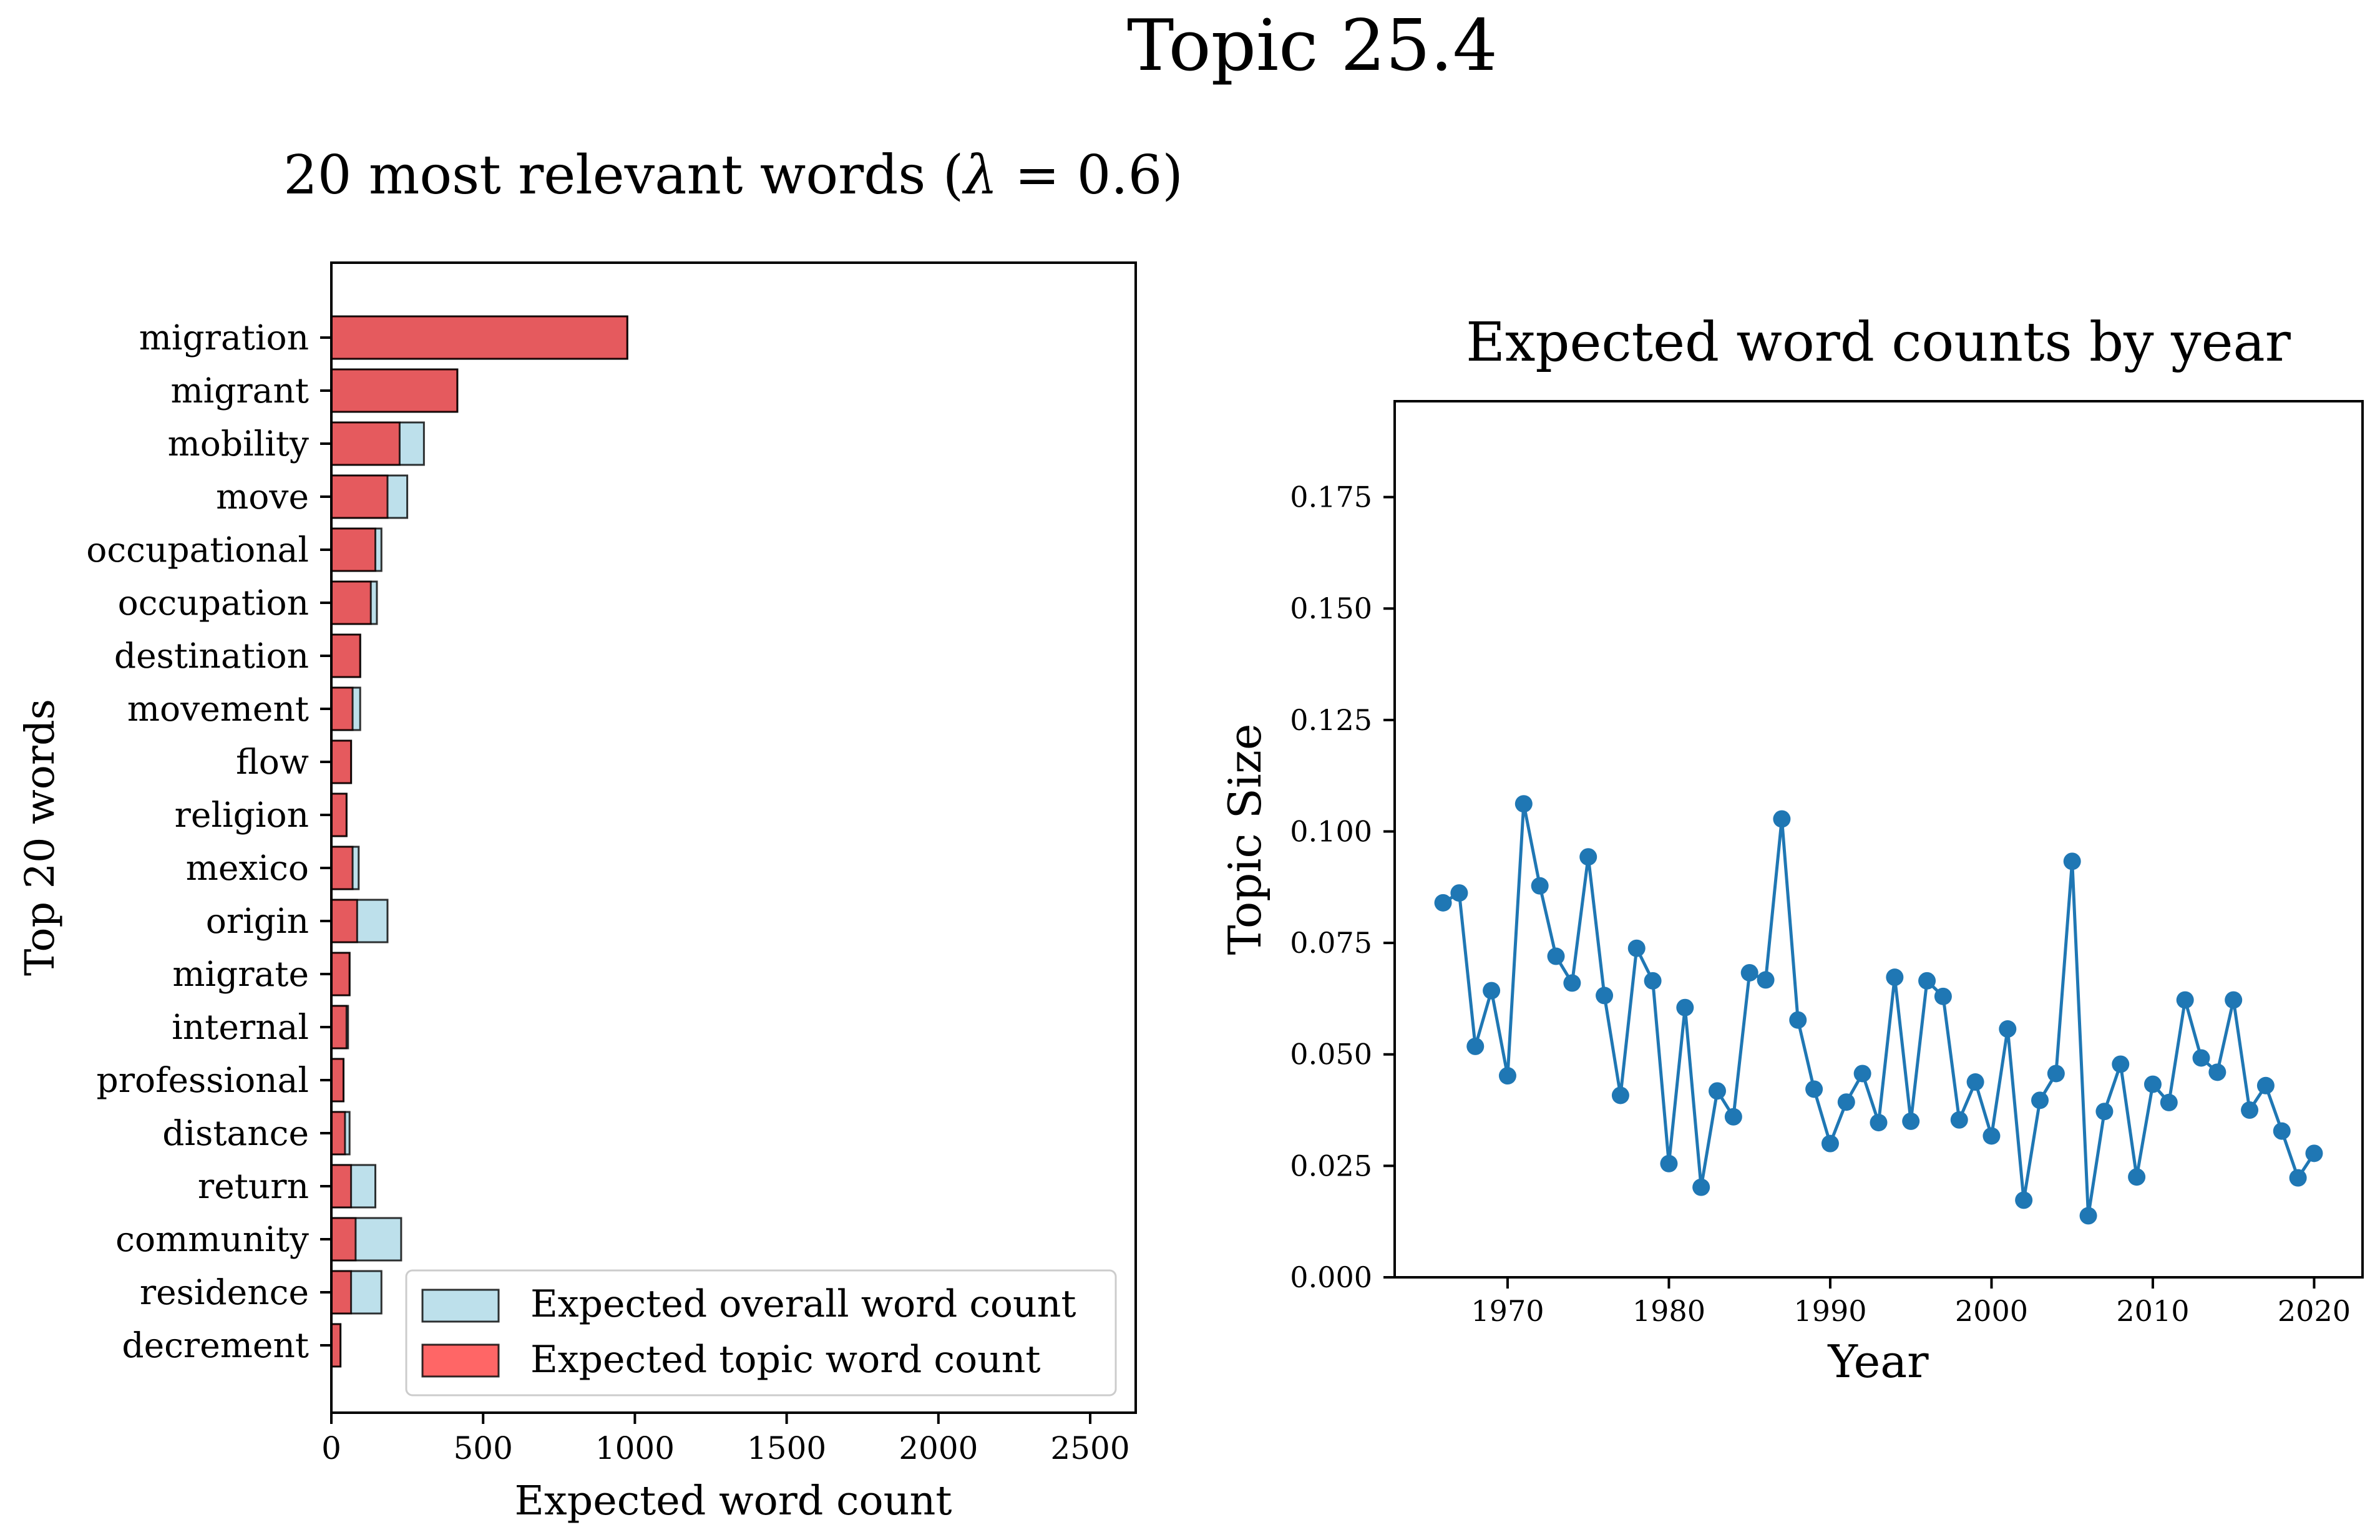  What do you see at coordinates (224, 338) in the screenshot?
I see `bar-y-tick-label: migration` at bounding box center [224, 338].